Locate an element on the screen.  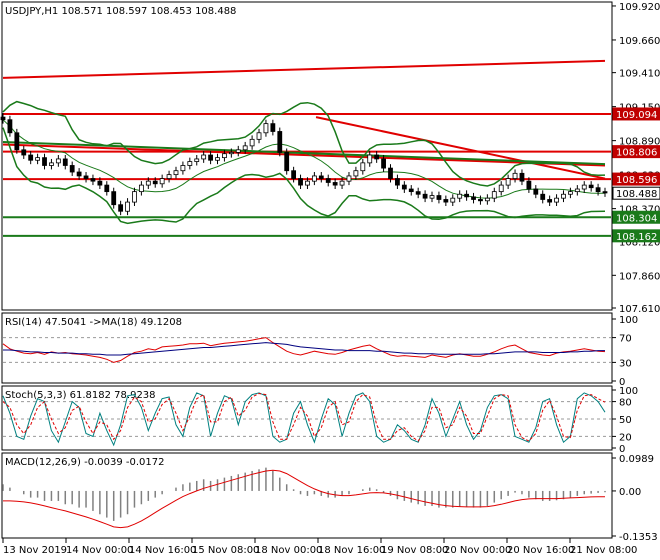
price-y-tick-label: 108.120 is located at coordinates (639, 242).